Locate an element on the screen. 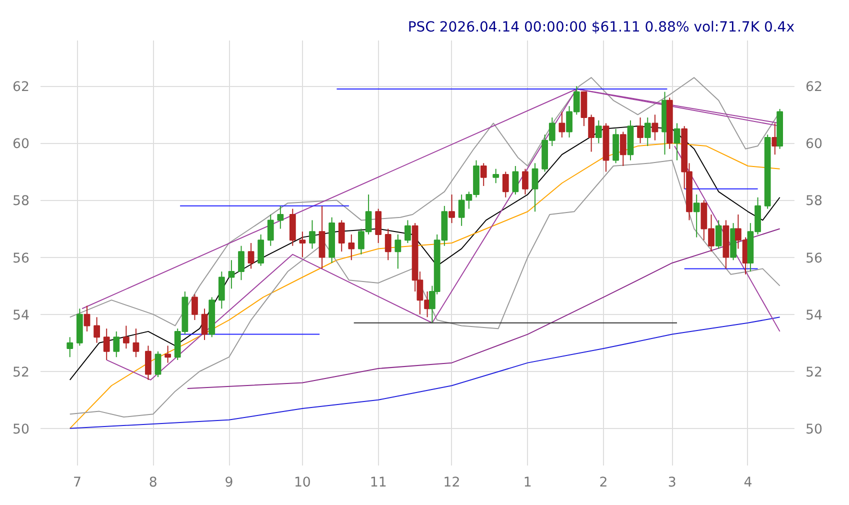  y-tick-label: 54 is located at coordinates (21, 316).